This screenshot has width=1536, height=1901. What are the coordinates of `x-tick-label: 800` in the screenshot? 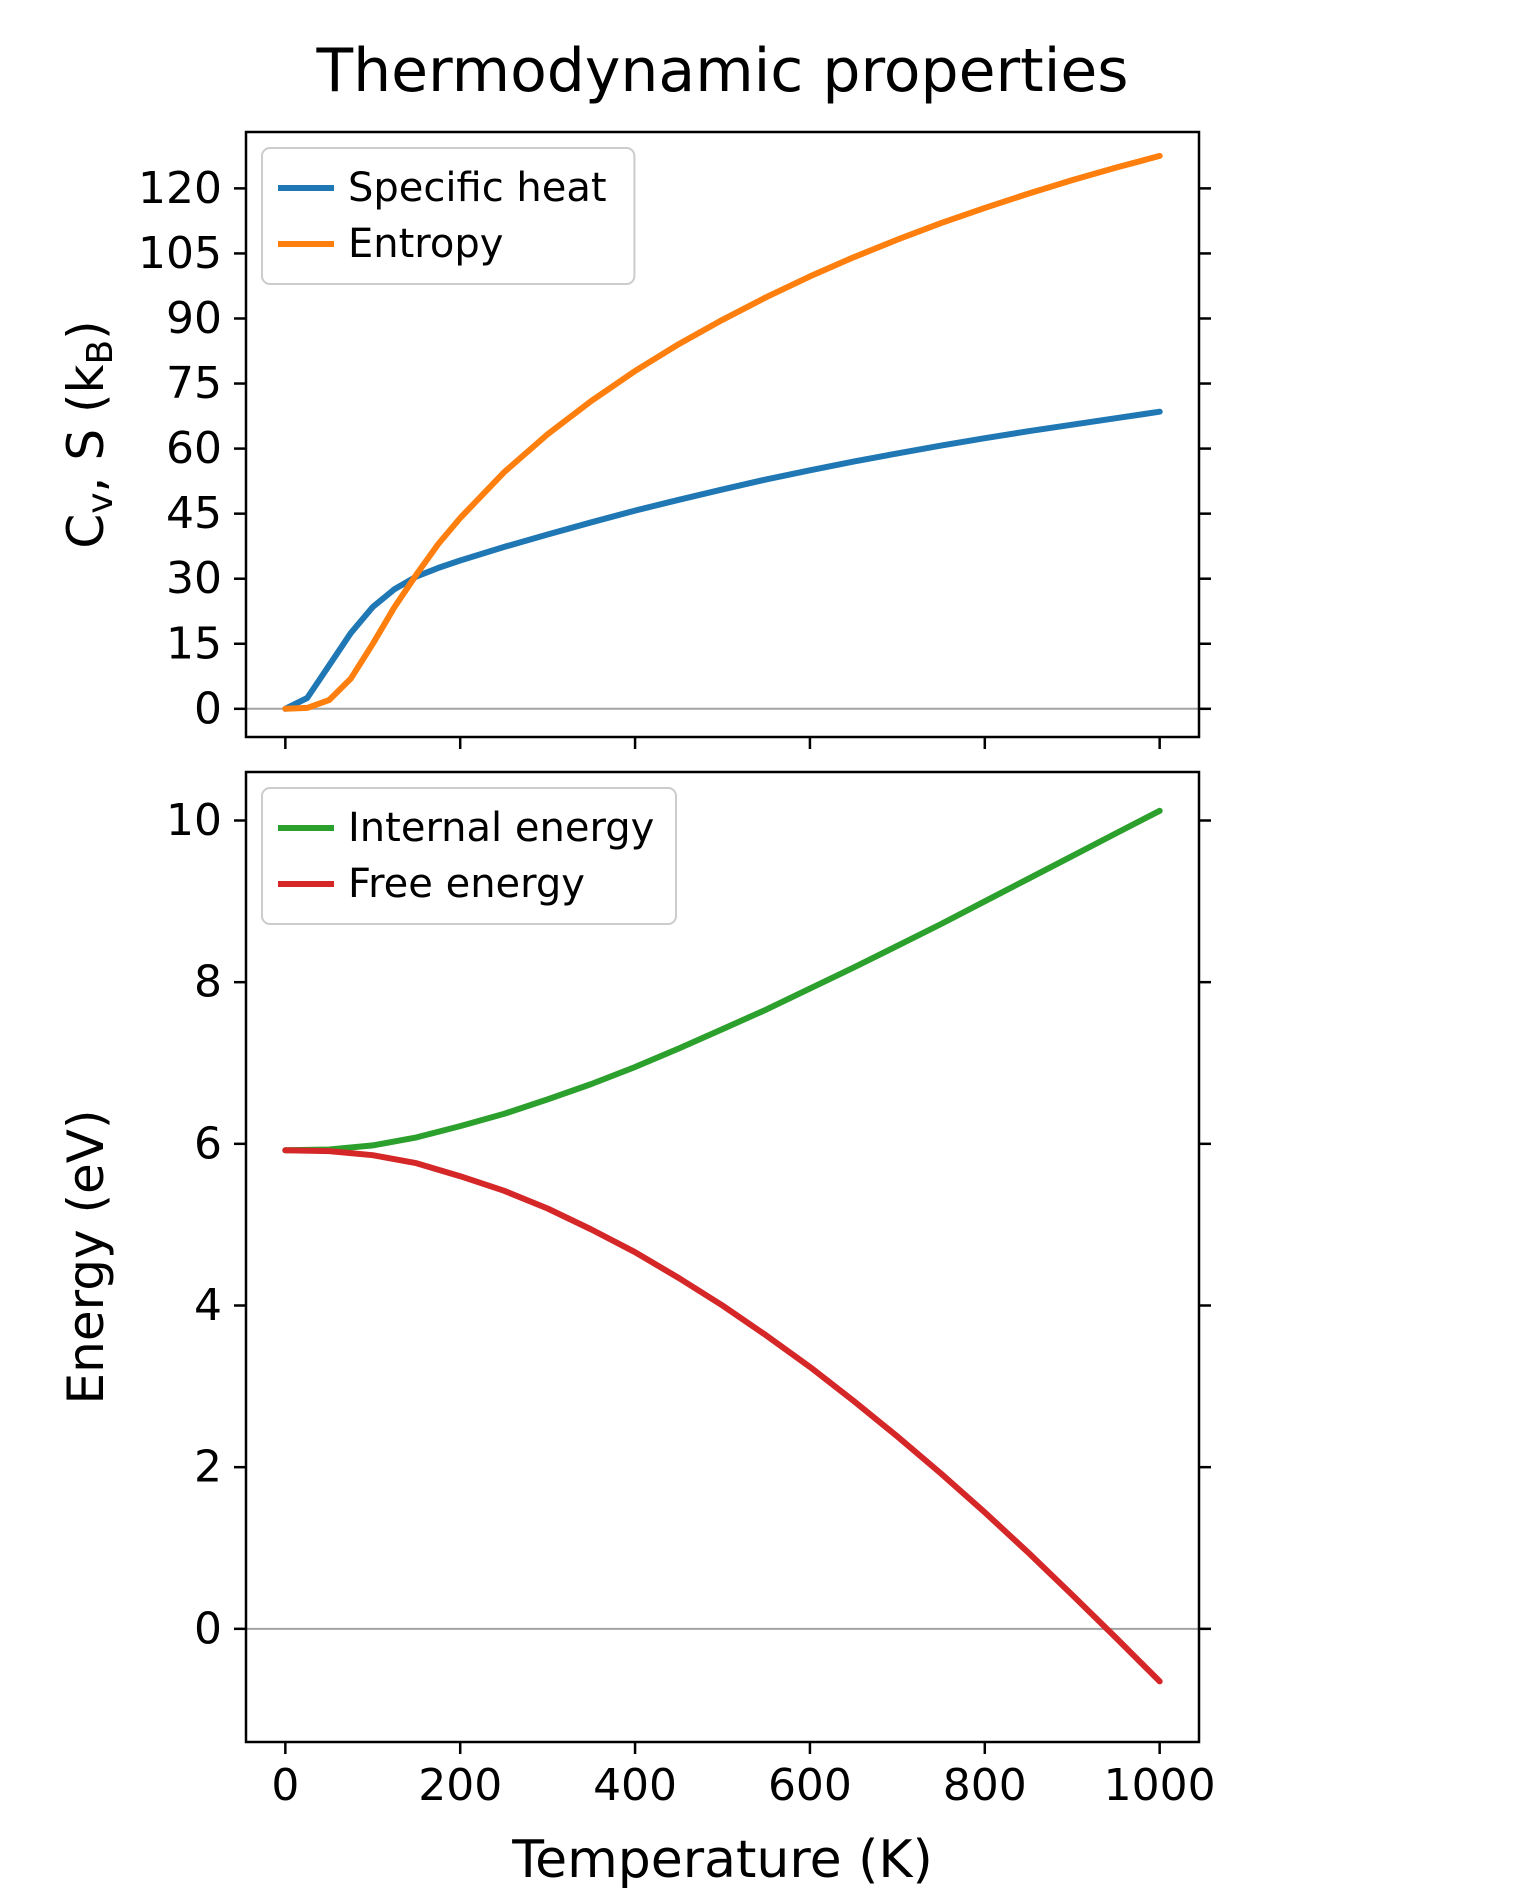 It's located at (985, 1785).